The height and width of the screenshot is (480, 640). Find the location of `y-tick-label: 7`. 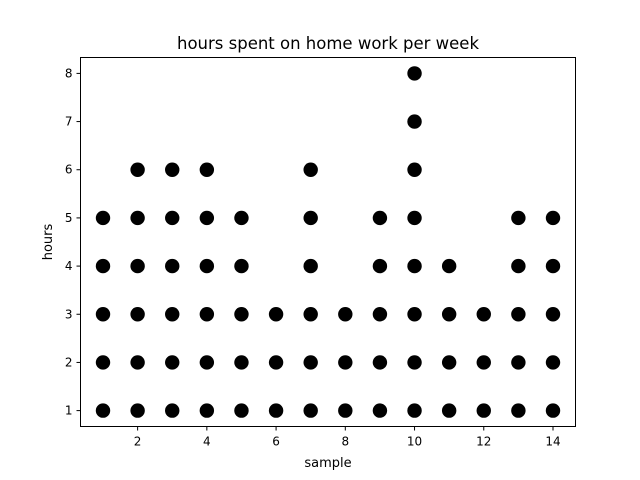

y-tick-label: 7 is located at coordinates (69, 122).